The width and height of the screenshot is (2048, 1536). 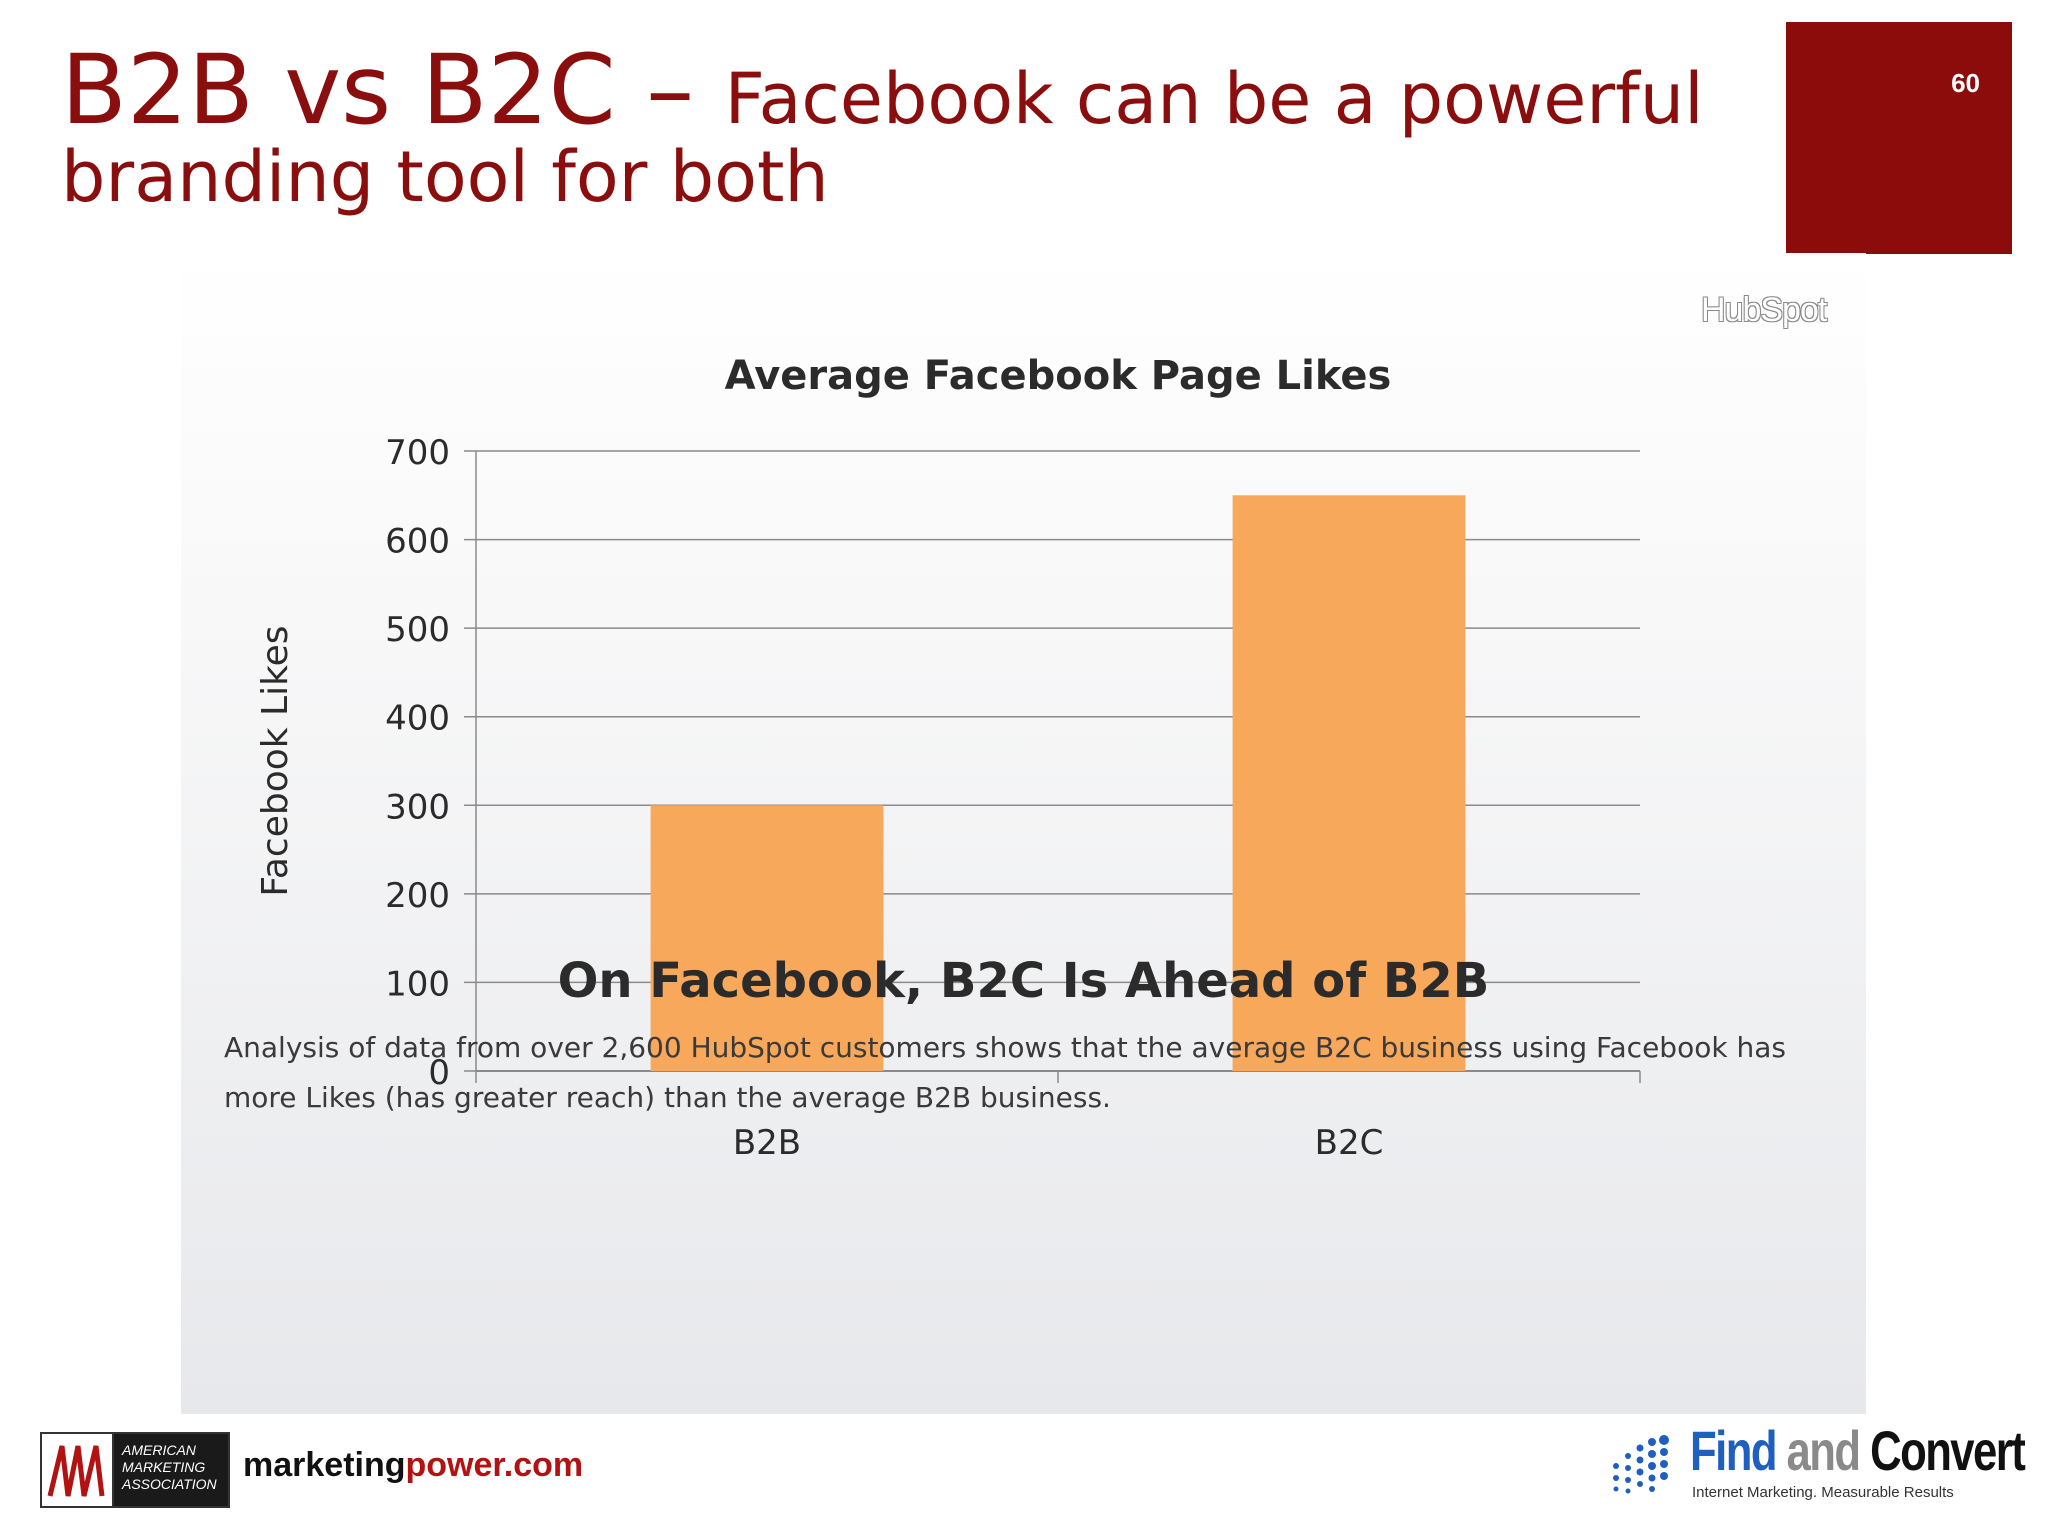 What do you see at coordinates (1965, 83) in the screenshot?
I see `page-number: 60` at bounding box center [1965, 83].